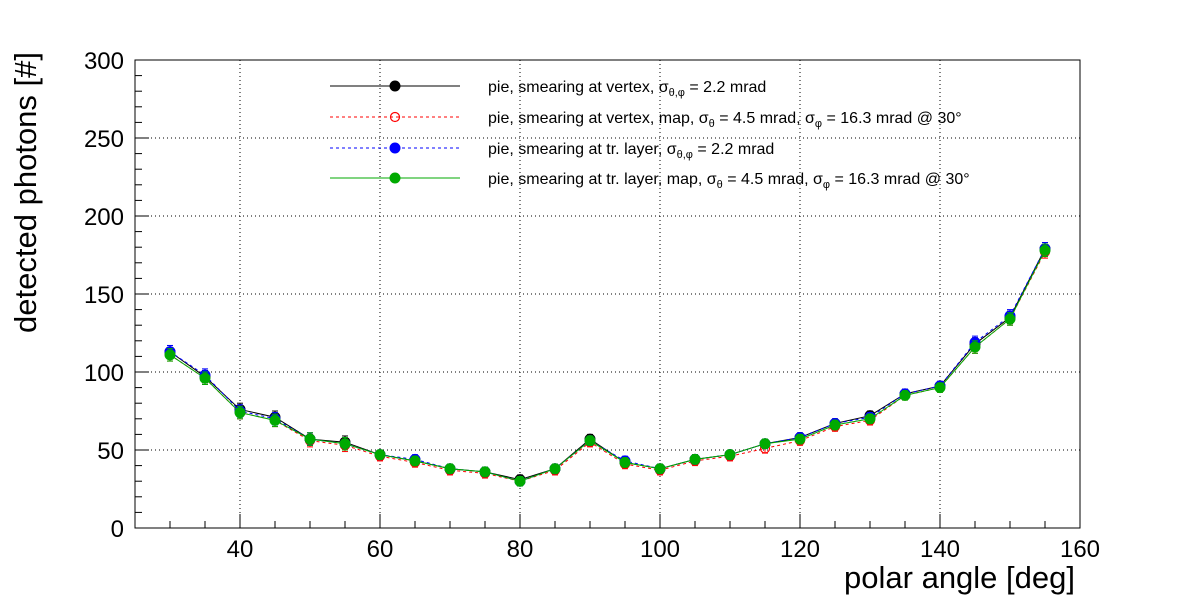 The height and width of the screenshot is (600, 1200). I want to click on x-tick-label: 80, so click(520, 549).